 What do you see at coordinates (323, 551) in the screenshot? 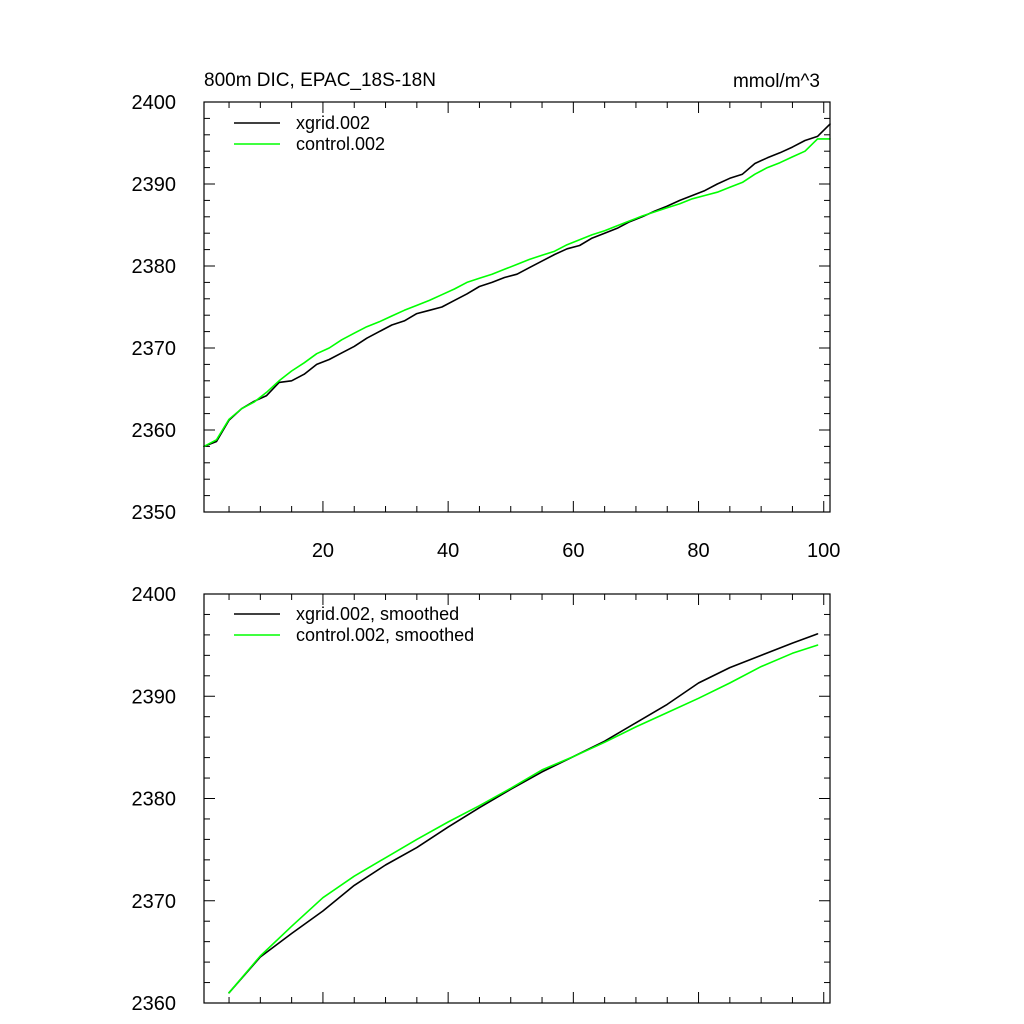
I see `x-tick-label: 20` at bounding box center [323, 551].